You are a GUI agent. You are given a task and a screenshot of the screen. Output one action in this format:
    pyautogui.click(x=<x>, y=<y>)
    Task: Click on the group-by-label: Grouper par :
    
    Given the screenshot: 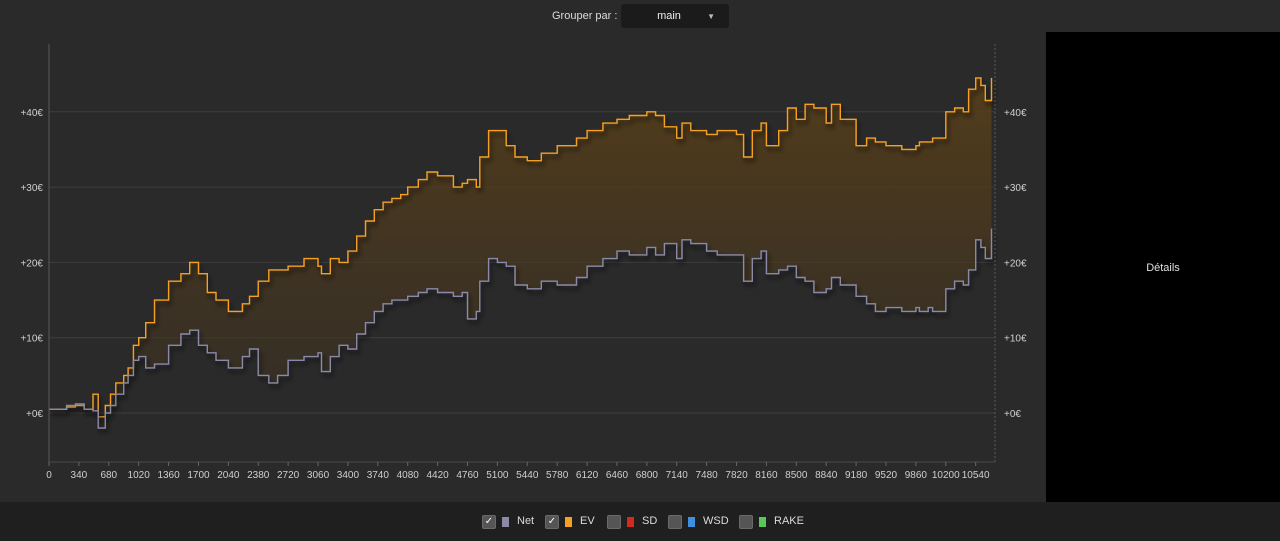 What is the action you would take?
    pyautogui.click(x=585, y=16)
    